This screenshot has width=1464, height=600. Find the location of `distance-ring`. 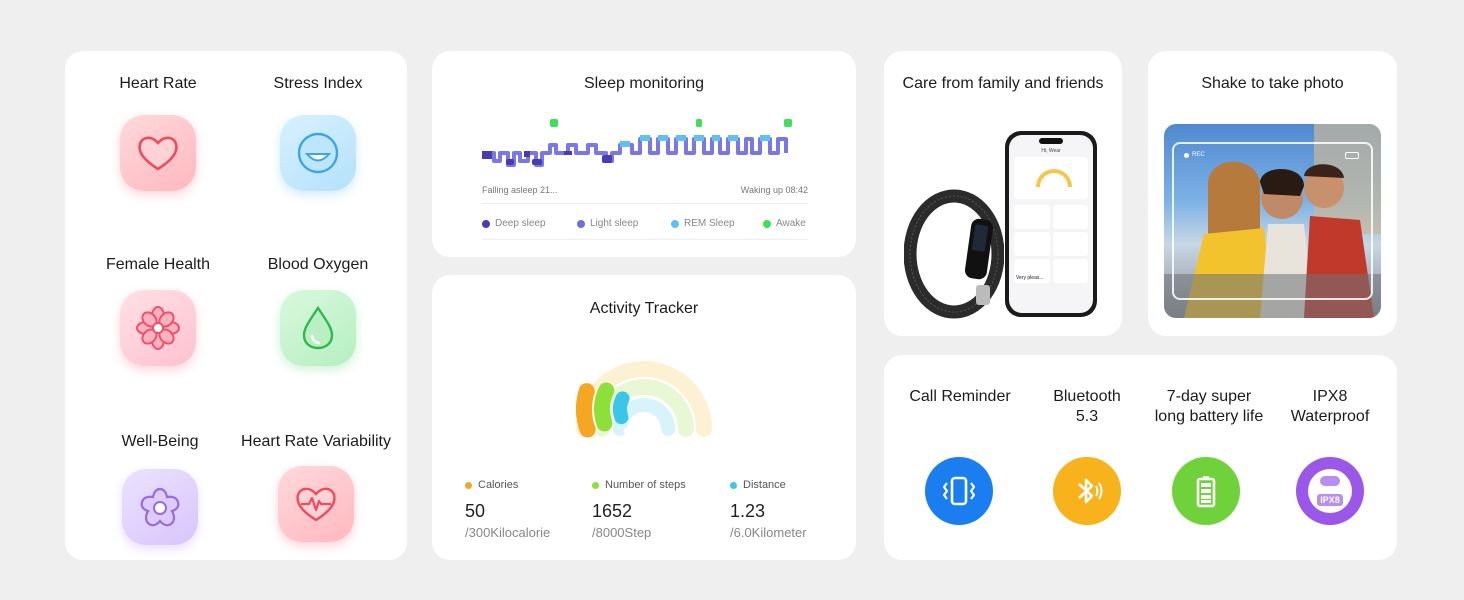

distance-ring is located at coordinates (621, 408).